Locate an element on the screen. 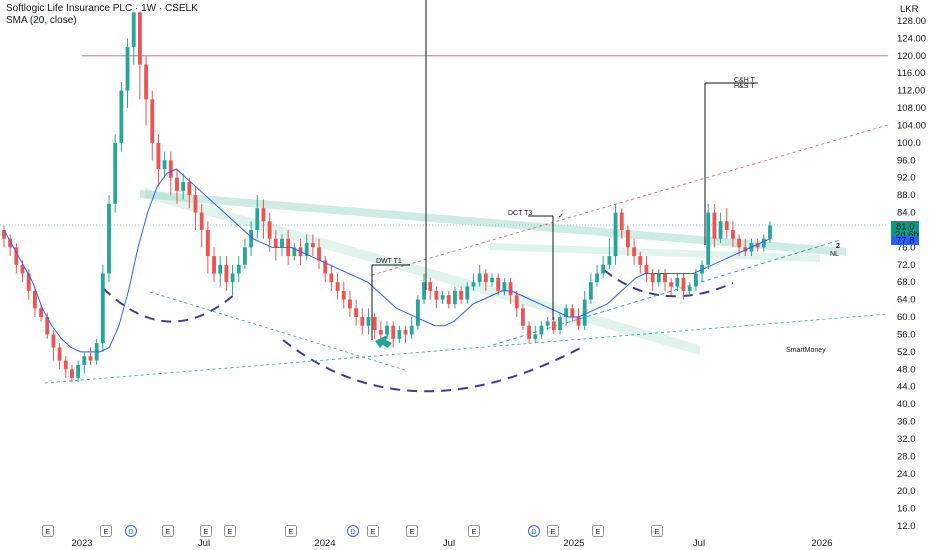 The image size is (932, 550). price-tick-label: 44.0 is located at coordinates (906, 387).